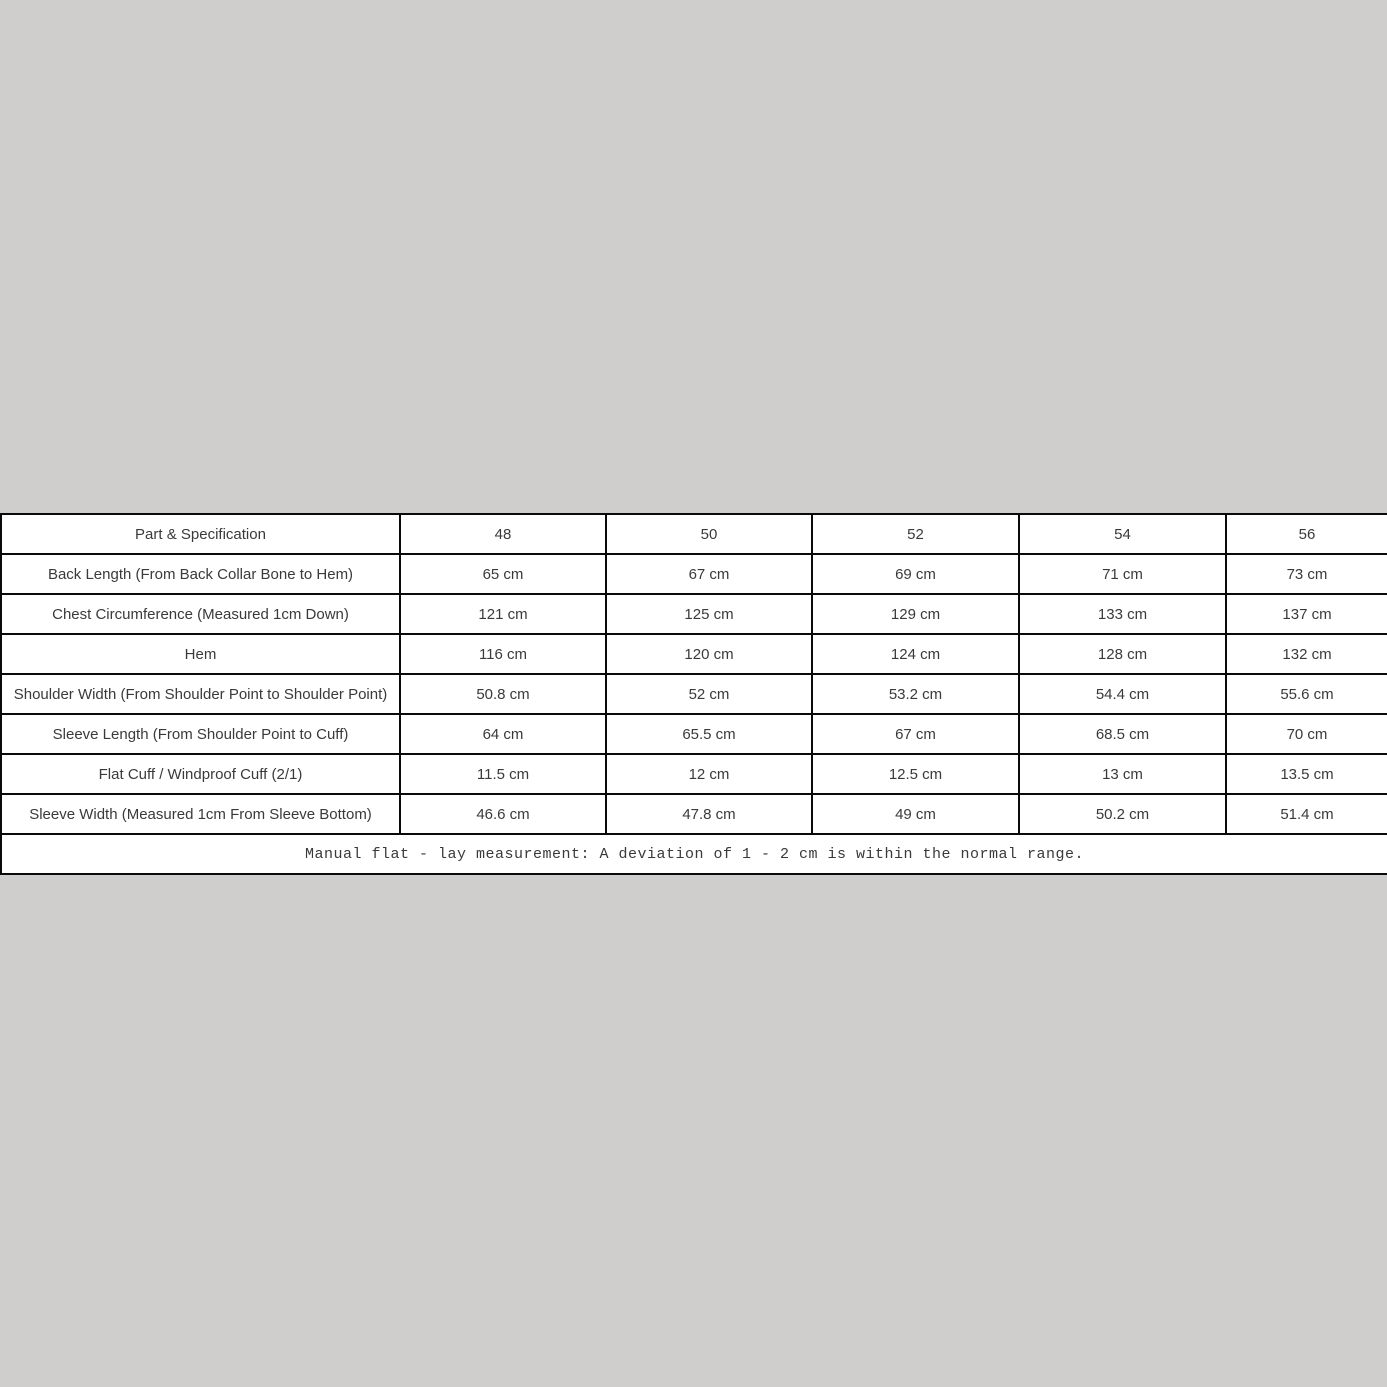 This screenshot has width=1387, height=1387. Describe the element at coordinates (915, 814) in the screenshot. I see `measurement-cell: 49 cm` at that location.